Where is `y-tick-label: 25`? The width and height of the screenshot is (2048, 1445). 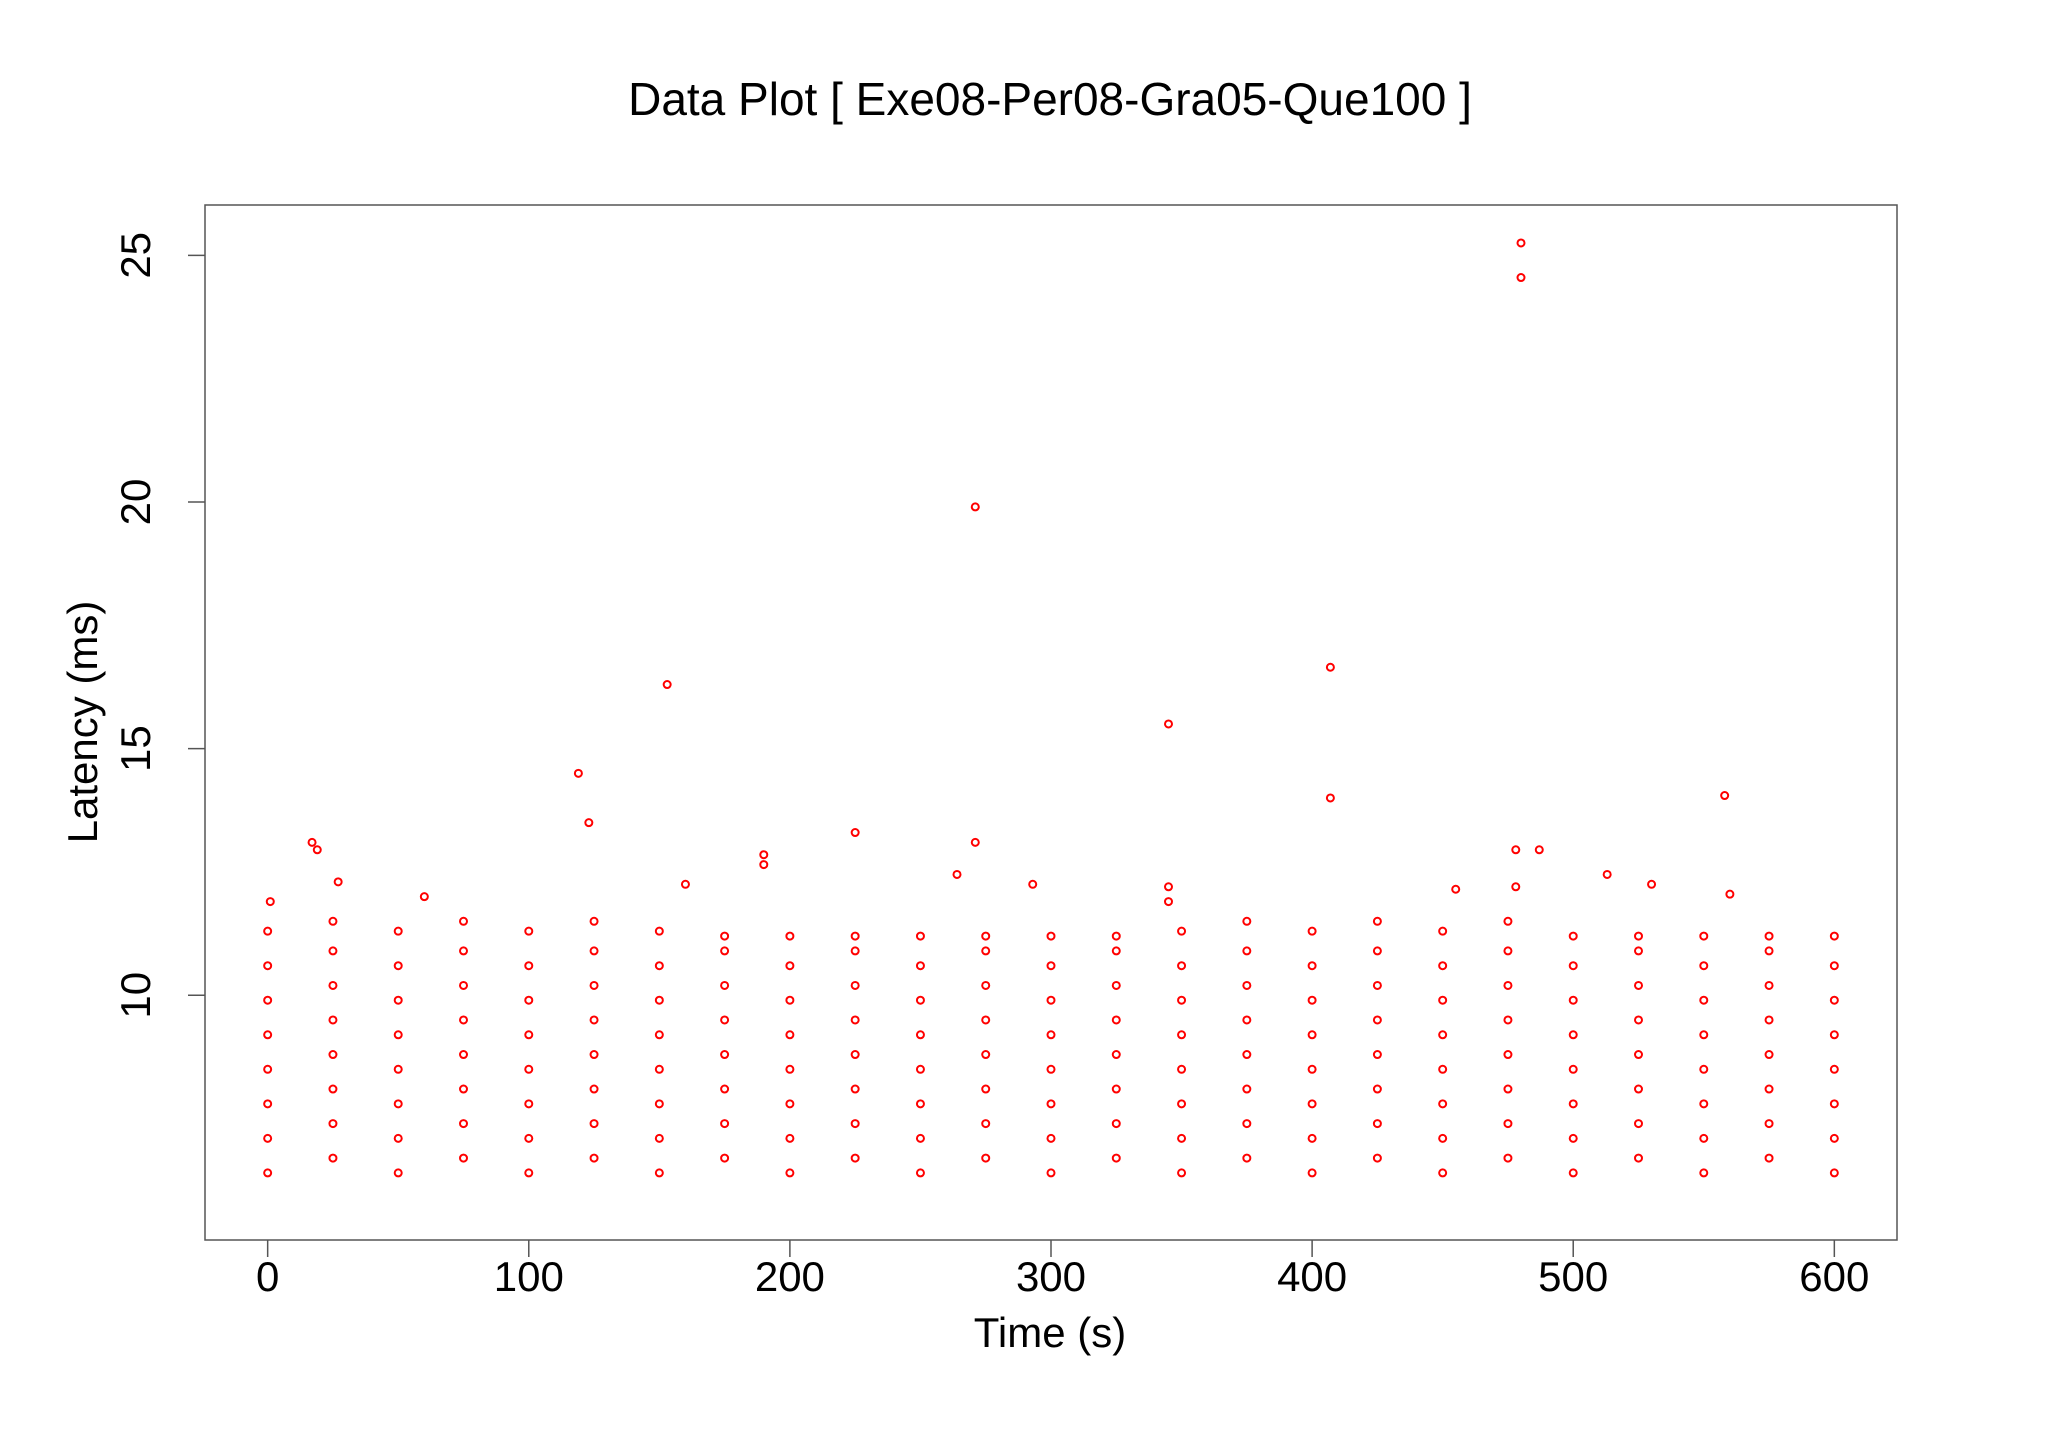
y-tick-label: 25 is located at coordinates (135, 255).